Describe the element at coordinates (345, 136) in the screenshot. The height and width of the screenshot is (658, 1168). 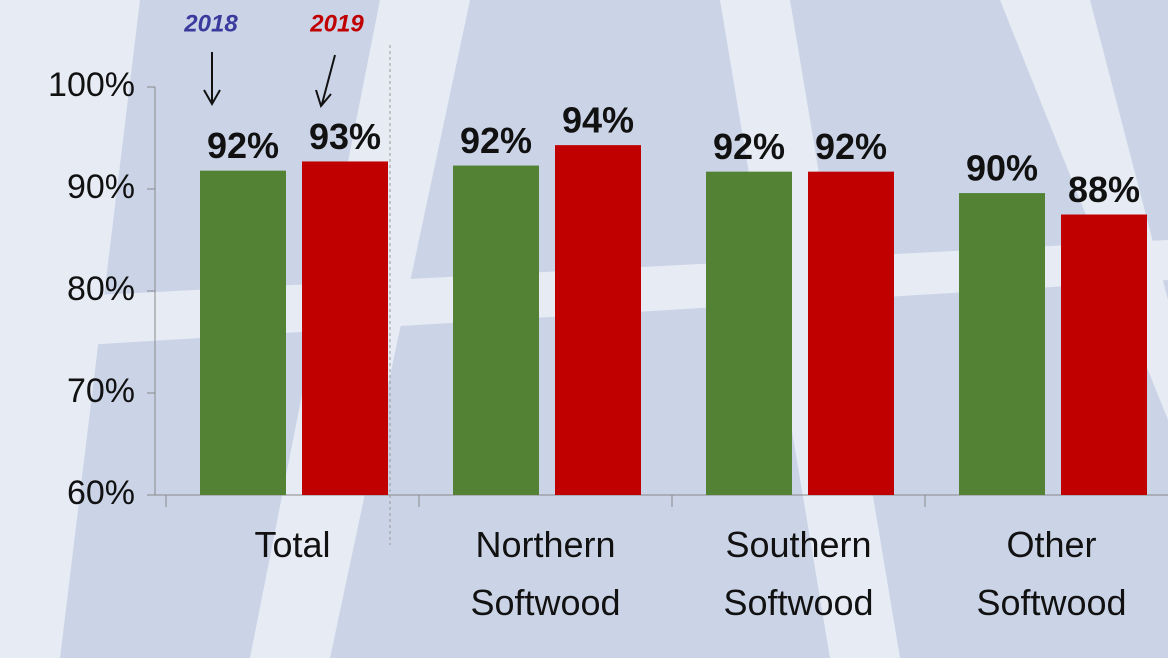
I see `value-label: 93%` at that location.